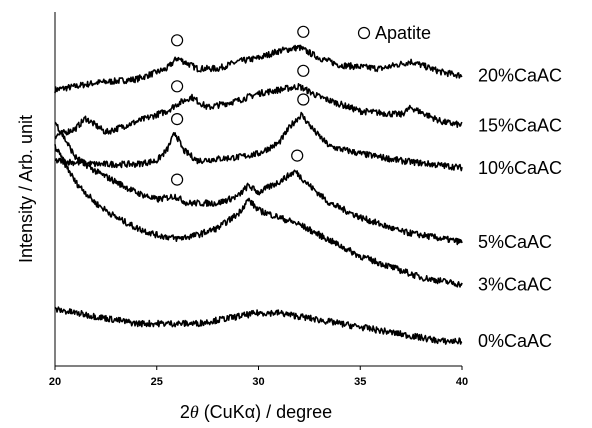 The image size is (592, 428). Describe the element at coordinates (26, 189) in the screenshot. I see `y-axis-title: Intensity / Arb. unit` at that location.